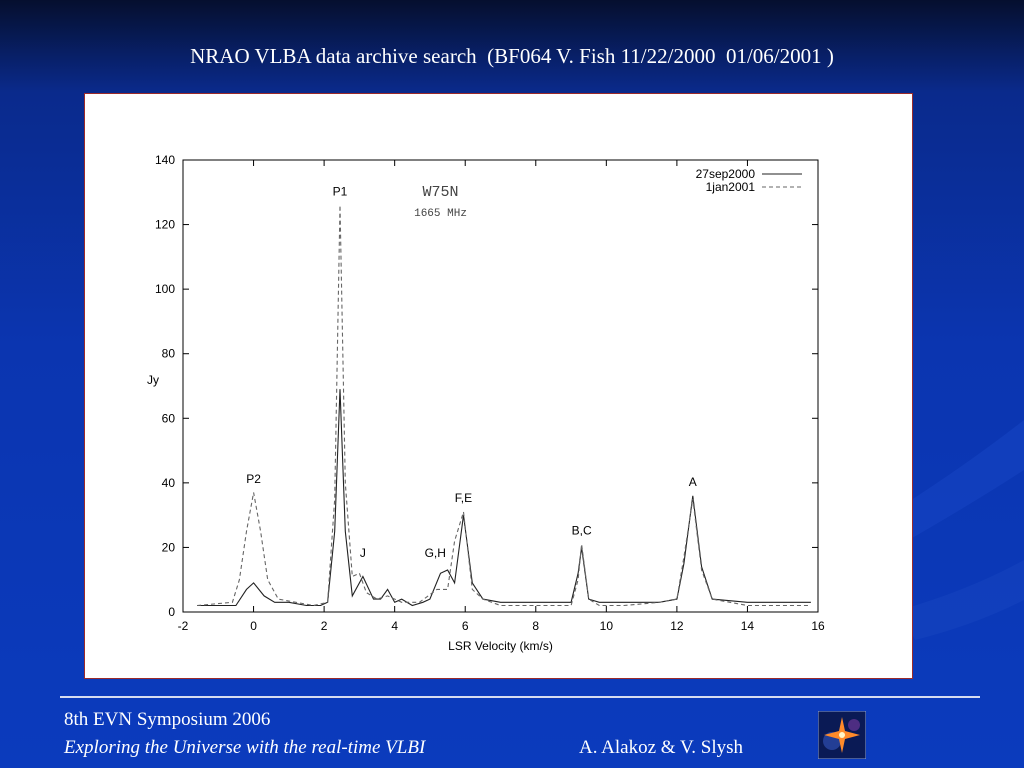  What do you see at coordinates (169, 483) in the screenshot?
I see `y-tick-label: 40` at bounding box center [169, 483].